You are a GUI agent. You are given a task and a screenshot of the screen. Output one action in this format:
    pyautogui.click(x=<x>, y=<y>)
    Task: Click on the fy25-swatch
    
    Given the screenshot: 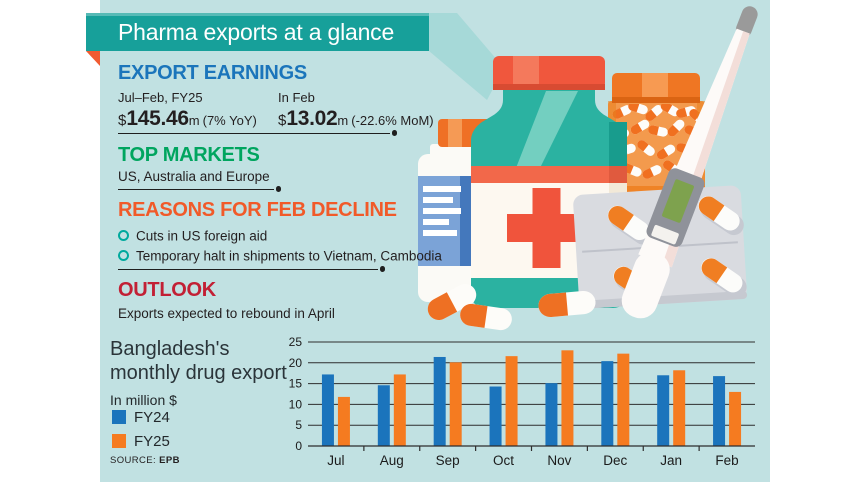 What is the action you would take?
    pyautogui.click(x=119, y=441)
    